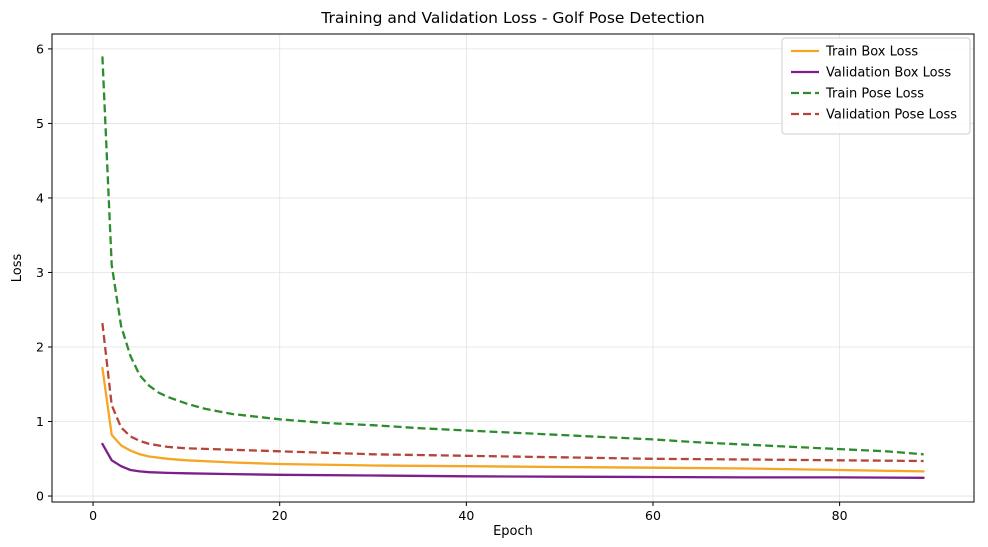  I want to click on y-tick-label: 1, so click(40, 421).